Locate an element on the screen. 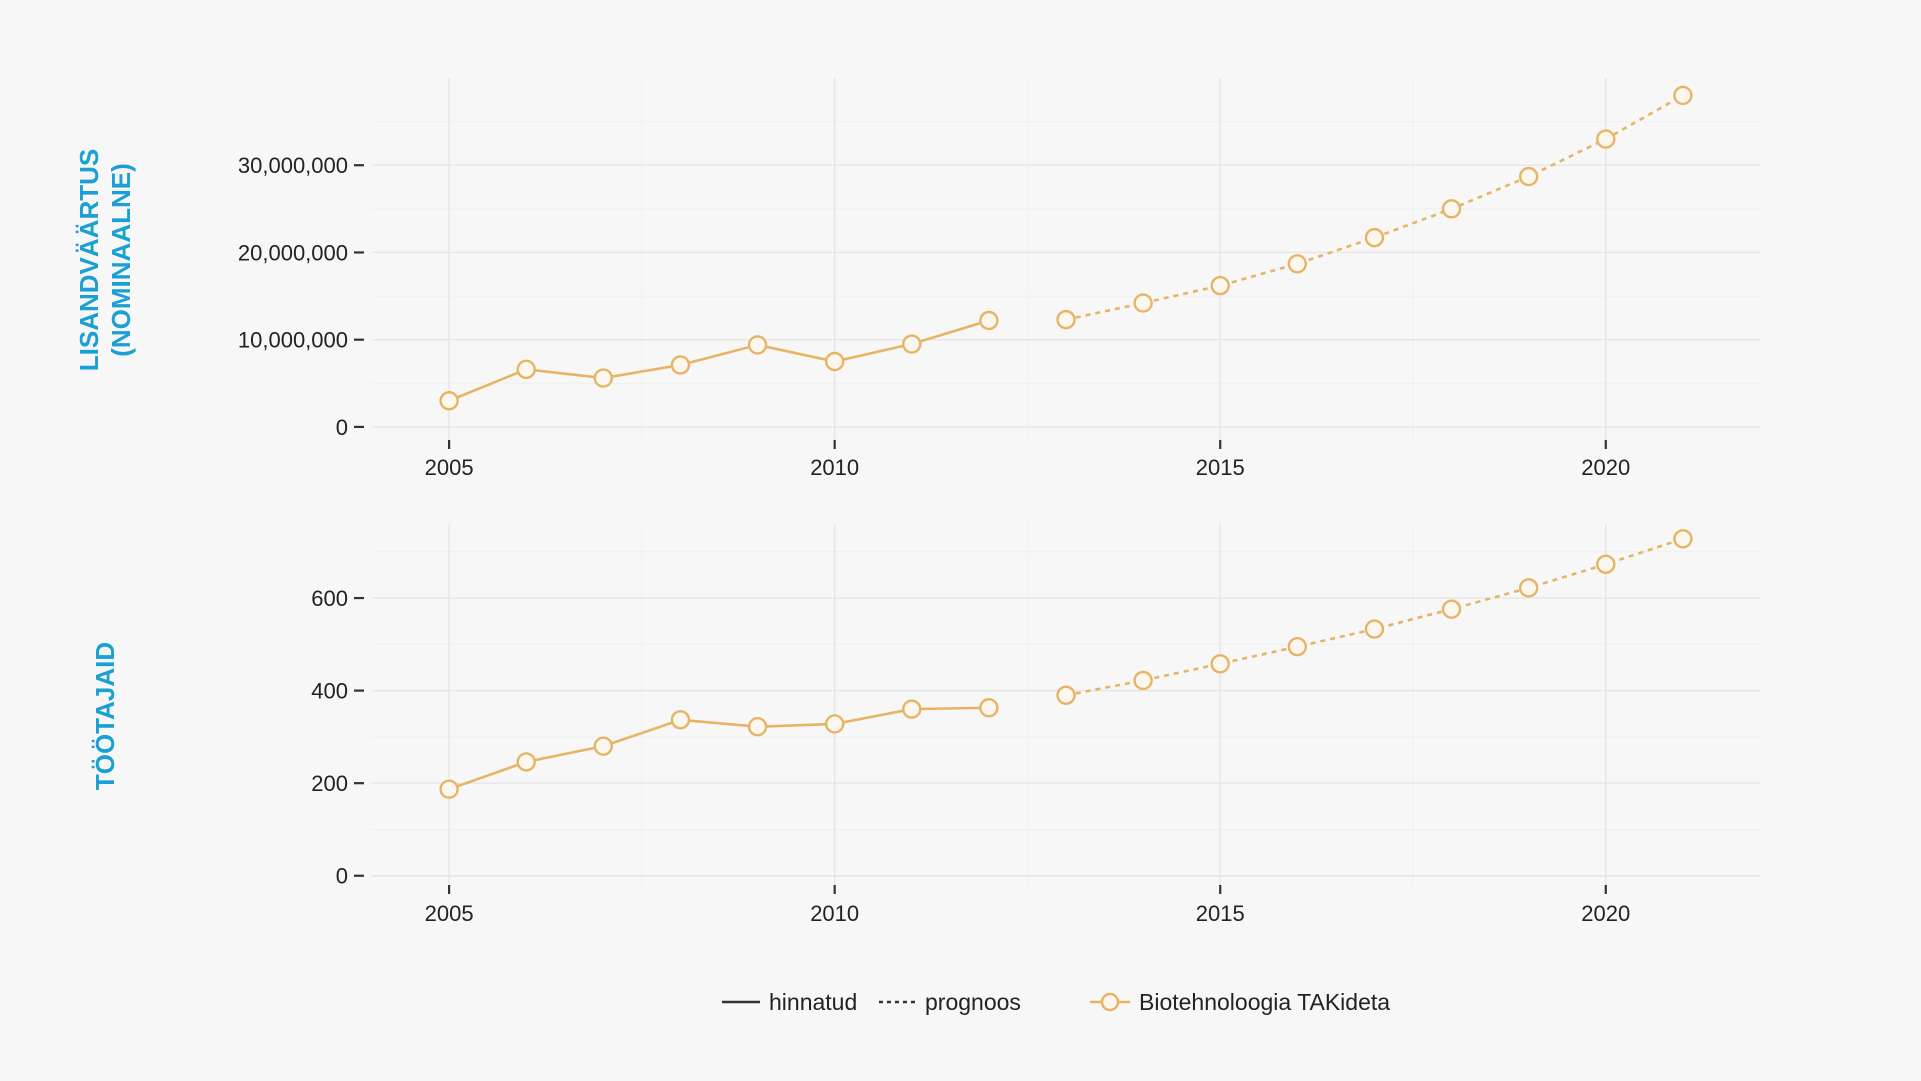 The height and width of the screenshot is (1081, 1921). legend-series-marker is located at coordinates (1110, 1002).